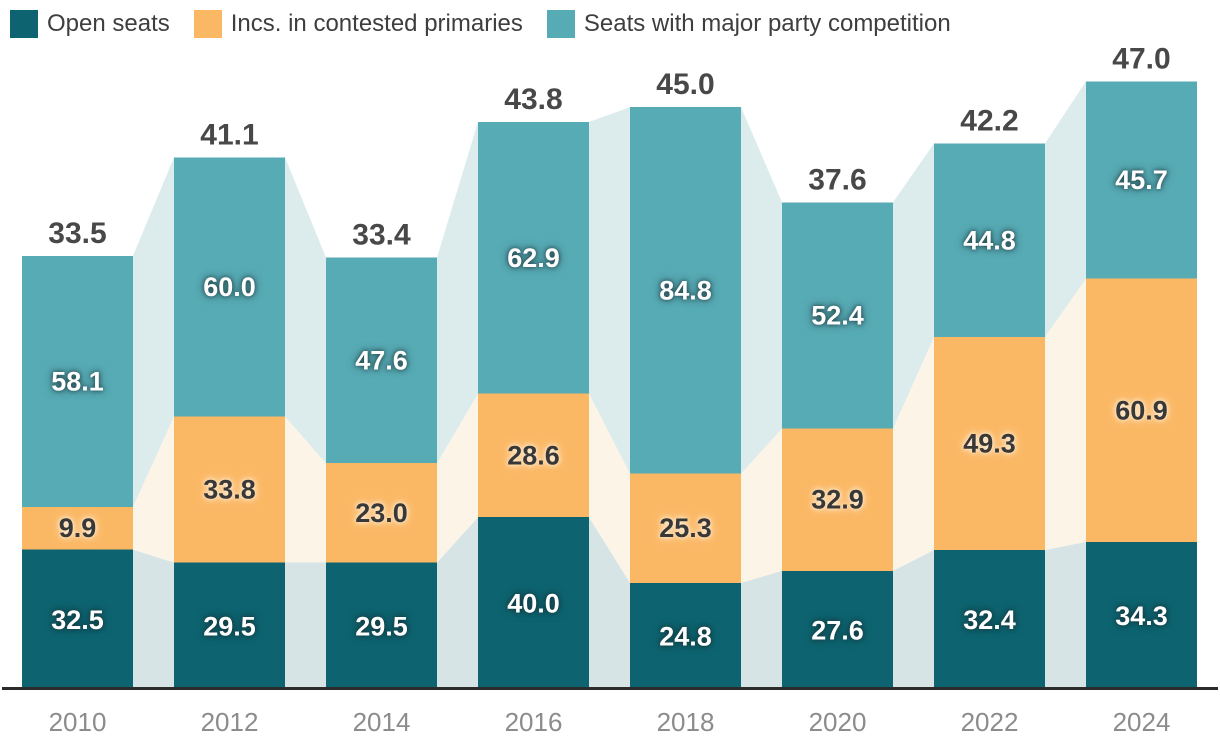 The height and width of the screenshot is (746, 1220). I want to click on segment-value-label: 33.8, so click(229, 490).